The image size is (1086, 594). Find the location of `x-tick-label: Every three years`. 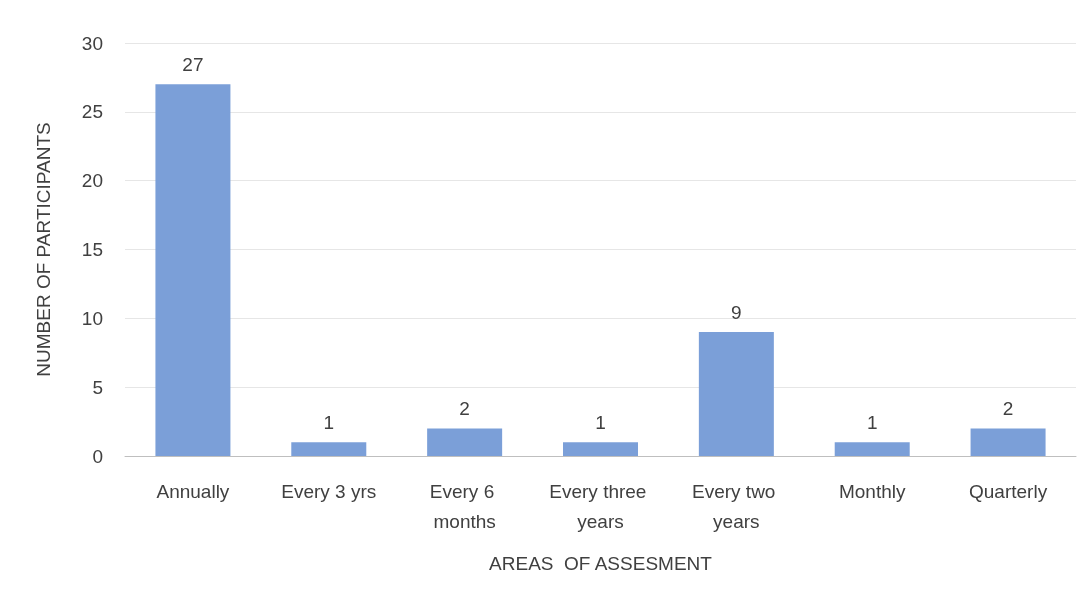

x-tick-label: Every three years is located at coordinates (600, 506).